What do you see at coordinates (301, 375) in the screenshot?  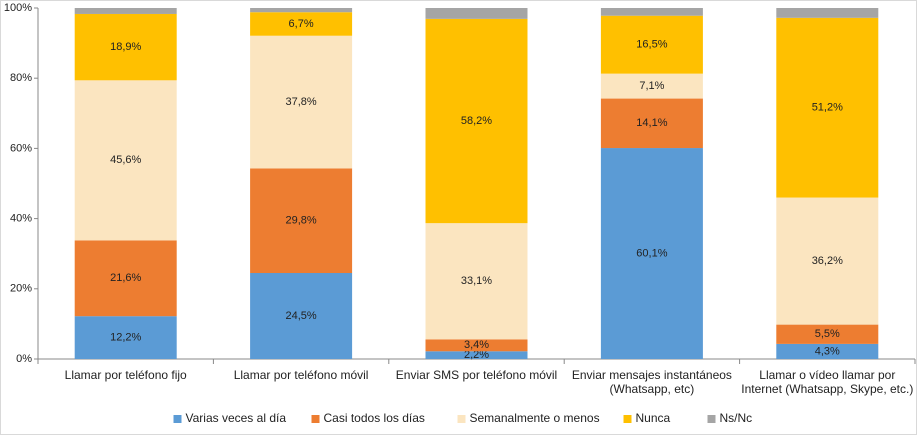 I see `x-tick-label: Llamar por teléfono móvil` at bounding box center [301, 375].